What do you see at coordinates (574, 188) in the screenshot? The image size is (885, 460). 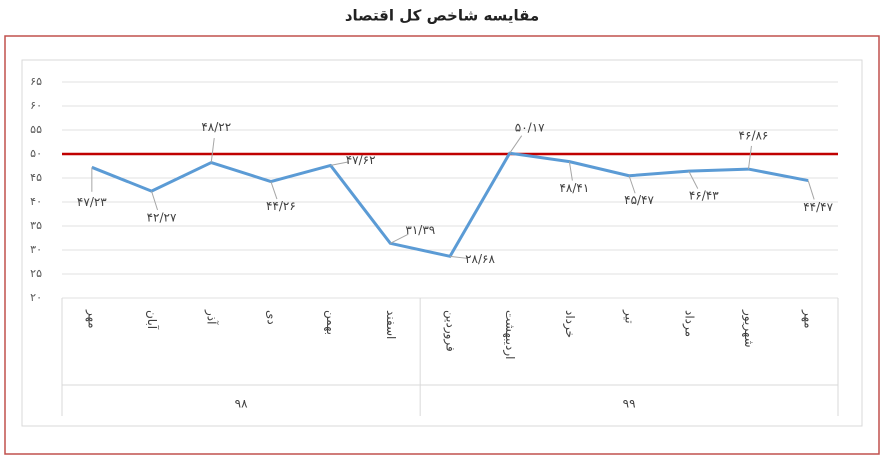 I see `data-label: ۴۸/۴۱` at bounding box center [574, 188].